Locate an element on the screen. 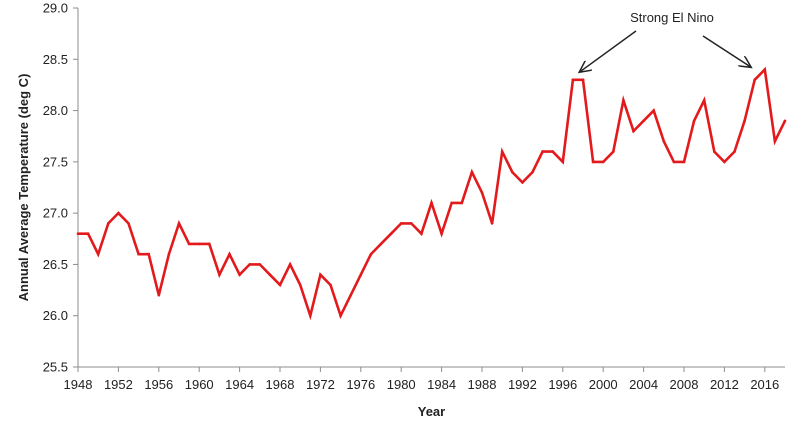  x-tick-label: 1956 is located at coordinates (158, 384).